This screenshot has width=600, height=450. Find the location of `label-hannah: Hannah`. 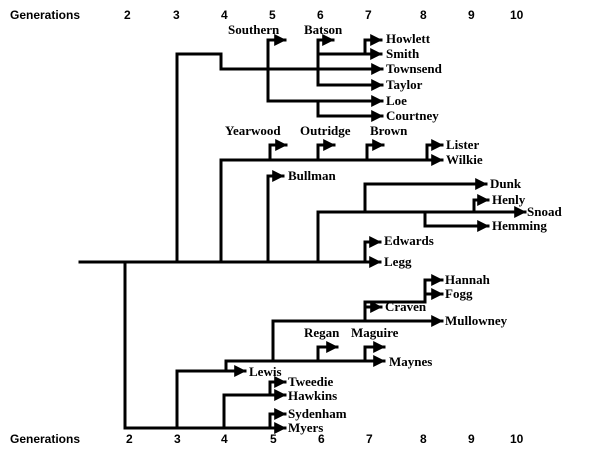

label-hannah: Hannah is located at coordinates (468, 279).